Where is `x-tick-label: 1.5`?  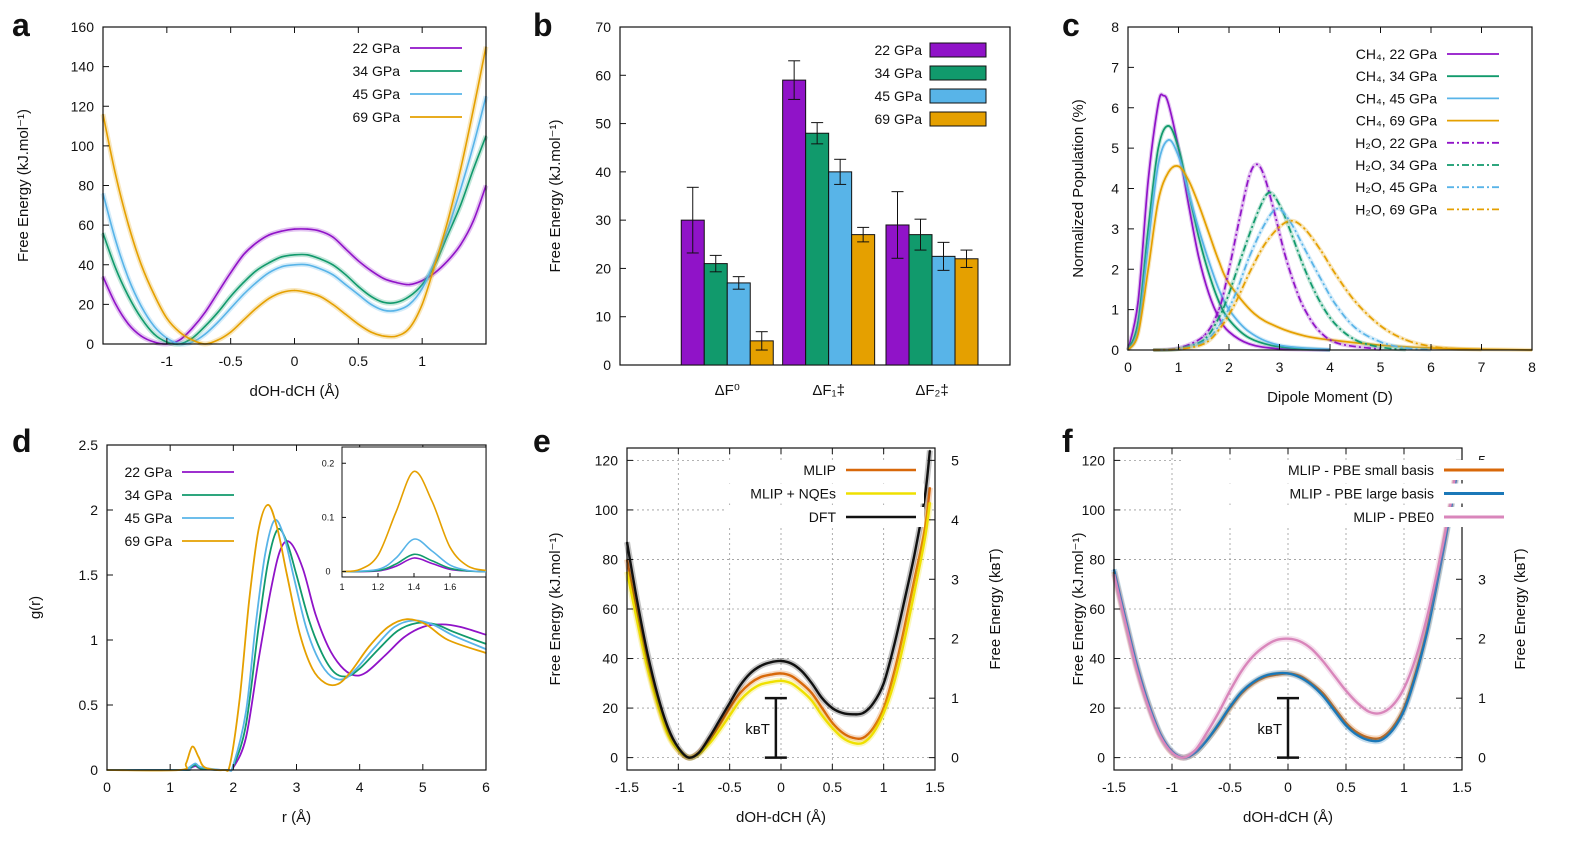
x-tick-label: 1.5 is located at coordinates (1462, 787).